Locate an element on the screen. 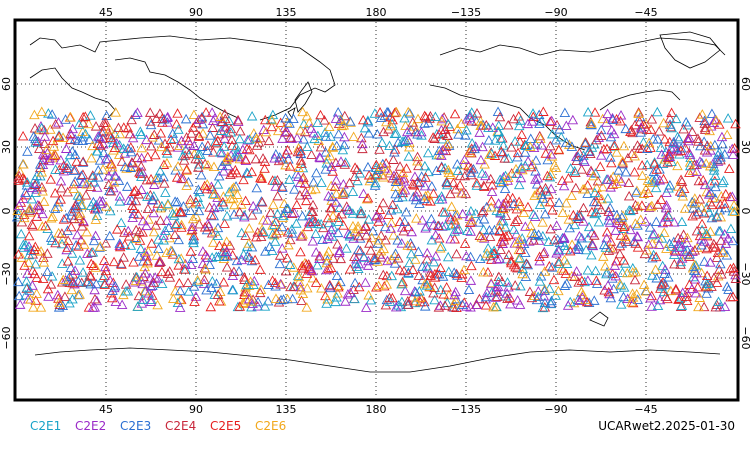  lon-label: 45 is located at coordinates (106, 409).